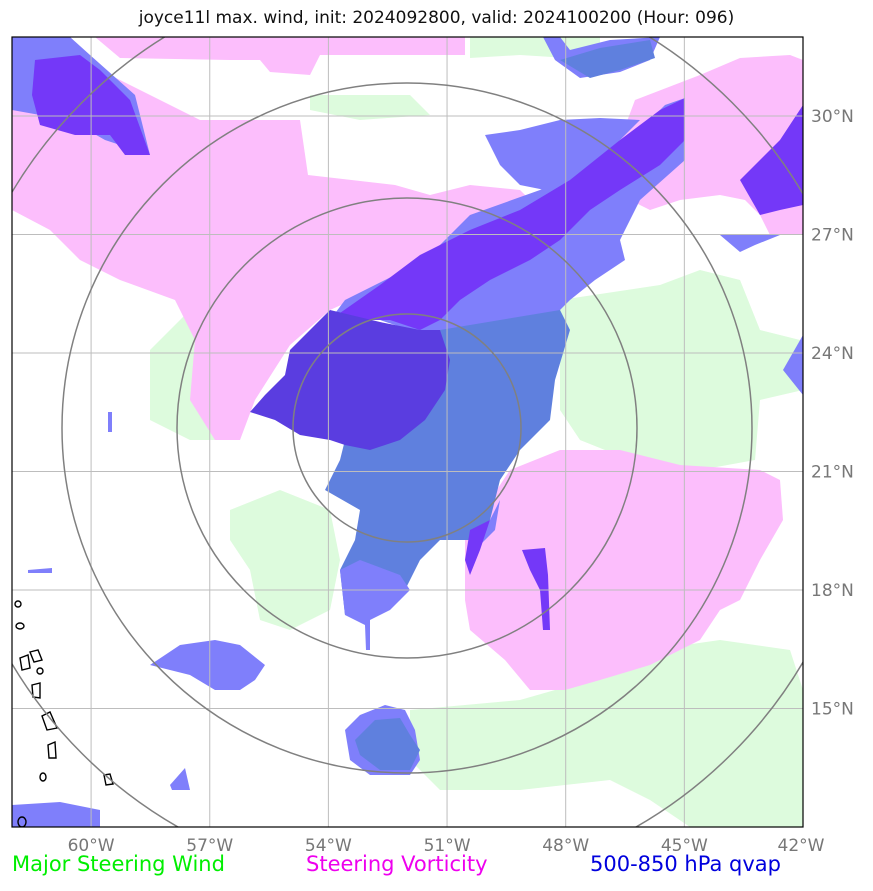 Image resolution: width=873 pixels, height=891 pixels. What do you see at coordinates (832, 236) in the screenshot?
I see `lat-tick-label: 27°N` at bounding box center [832, 236].